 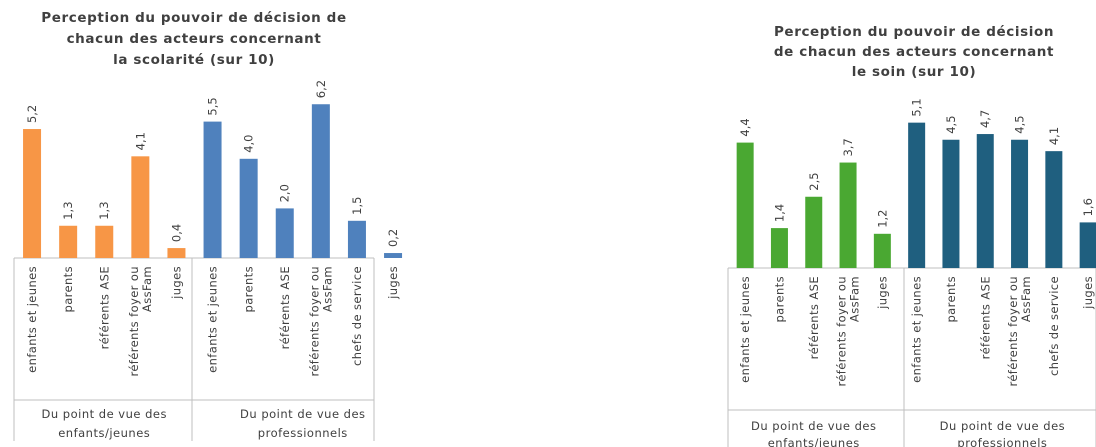 What do you see at coordinates (32, 114) in the screenshot?
I see `data-label: 5,2` at bounding box center [32, 114].